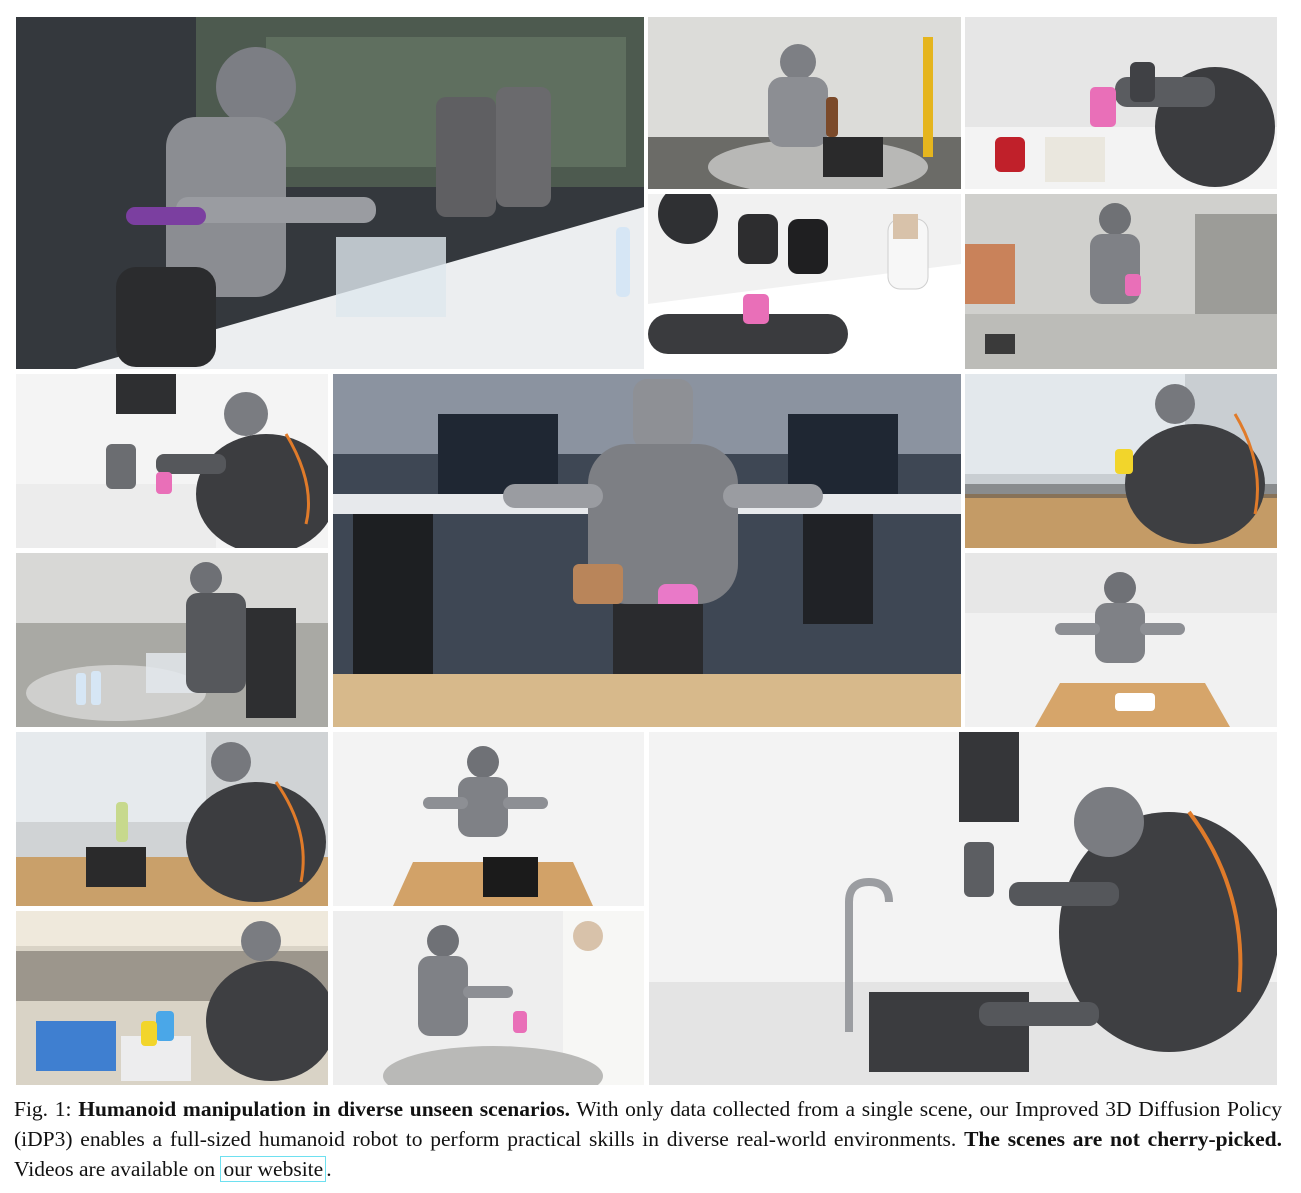  What do you see at coordinates (804, 281) in the screenshot?
I see `photo-meeting-people` at bounding box center [804, 281].